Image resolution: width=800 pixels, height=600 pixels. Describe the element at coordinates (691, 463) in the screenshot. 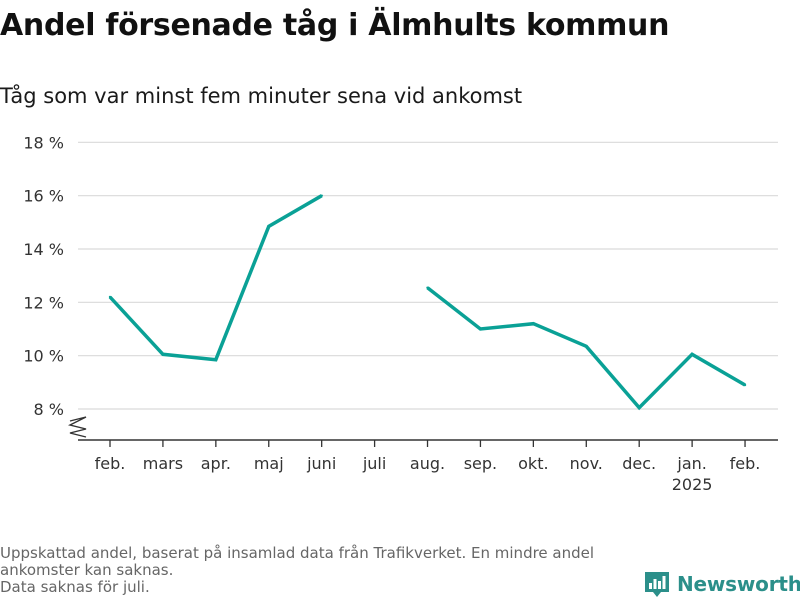

I see `x-tick-label: jan.` at that location.